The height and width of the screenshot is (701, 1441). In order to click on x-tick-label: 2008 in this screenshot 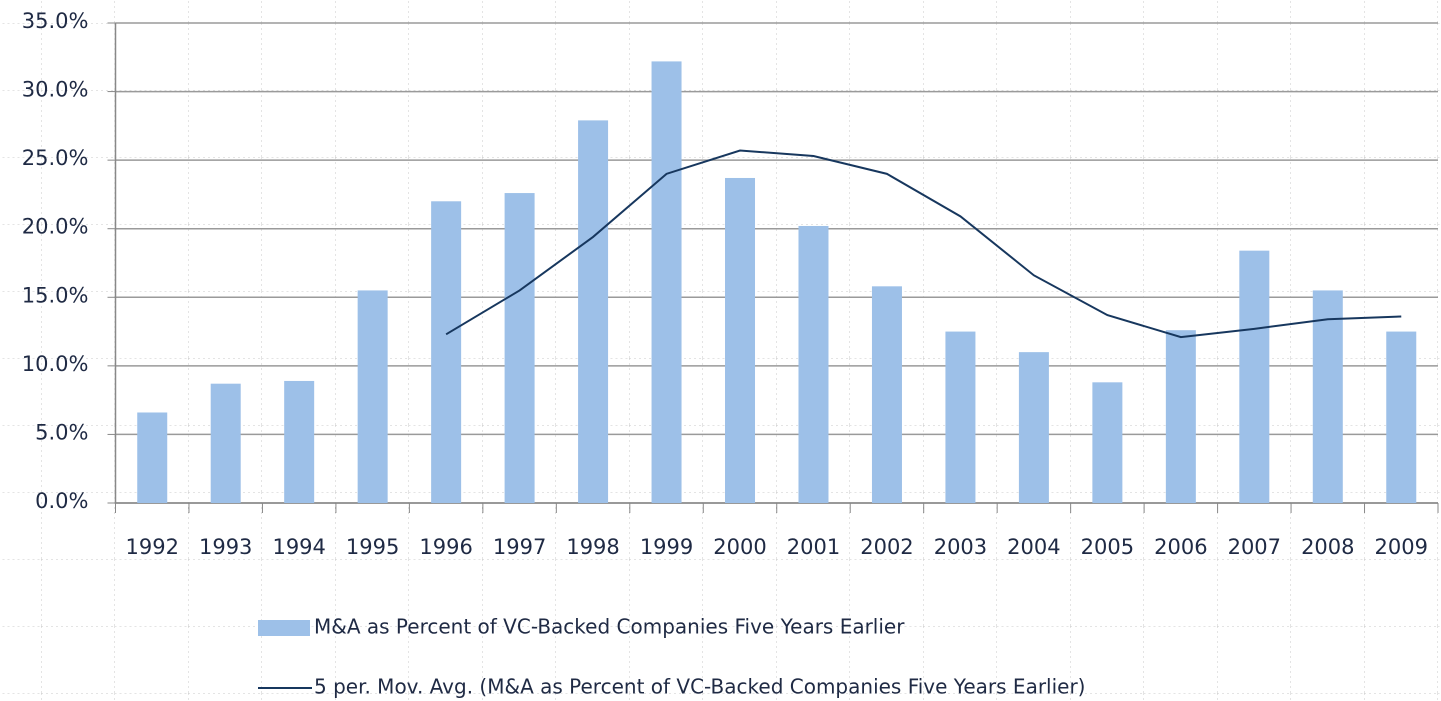, I will do `click(1327, 547)`.